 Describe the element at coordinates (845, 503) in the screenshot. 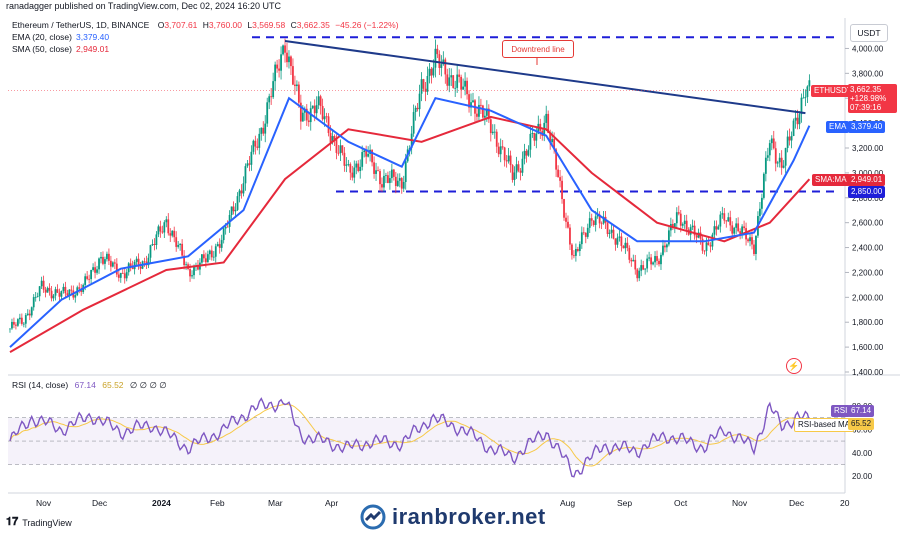

I see `time-tick-label: 20` at that location.